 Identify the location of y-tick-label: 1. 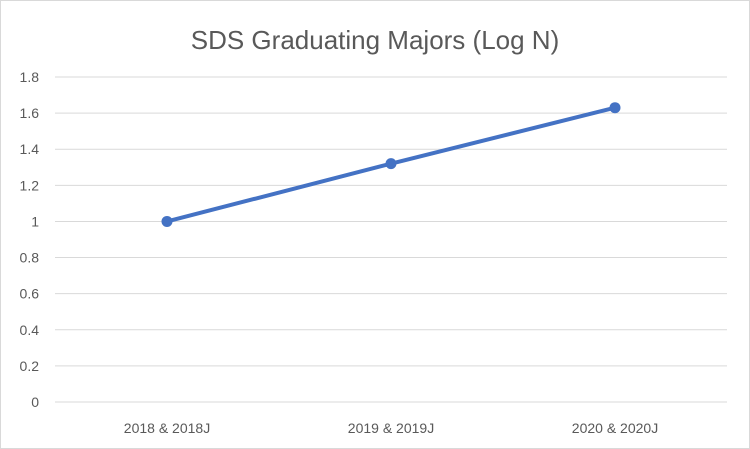
(35, 221).